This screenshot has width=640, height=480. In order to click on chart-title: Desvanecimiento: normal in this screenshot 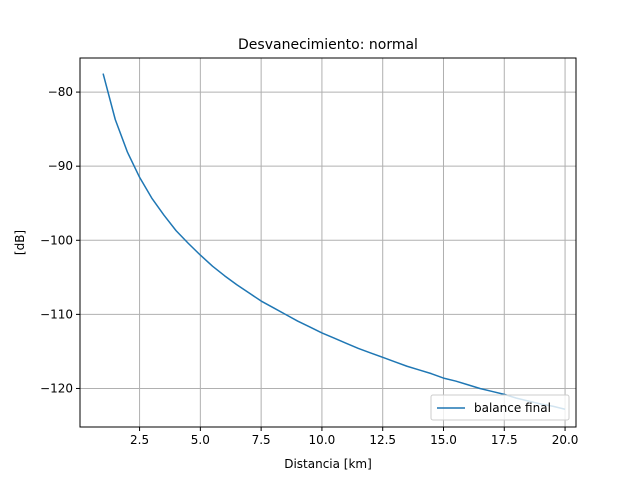, I will do `click(328, 45)`.